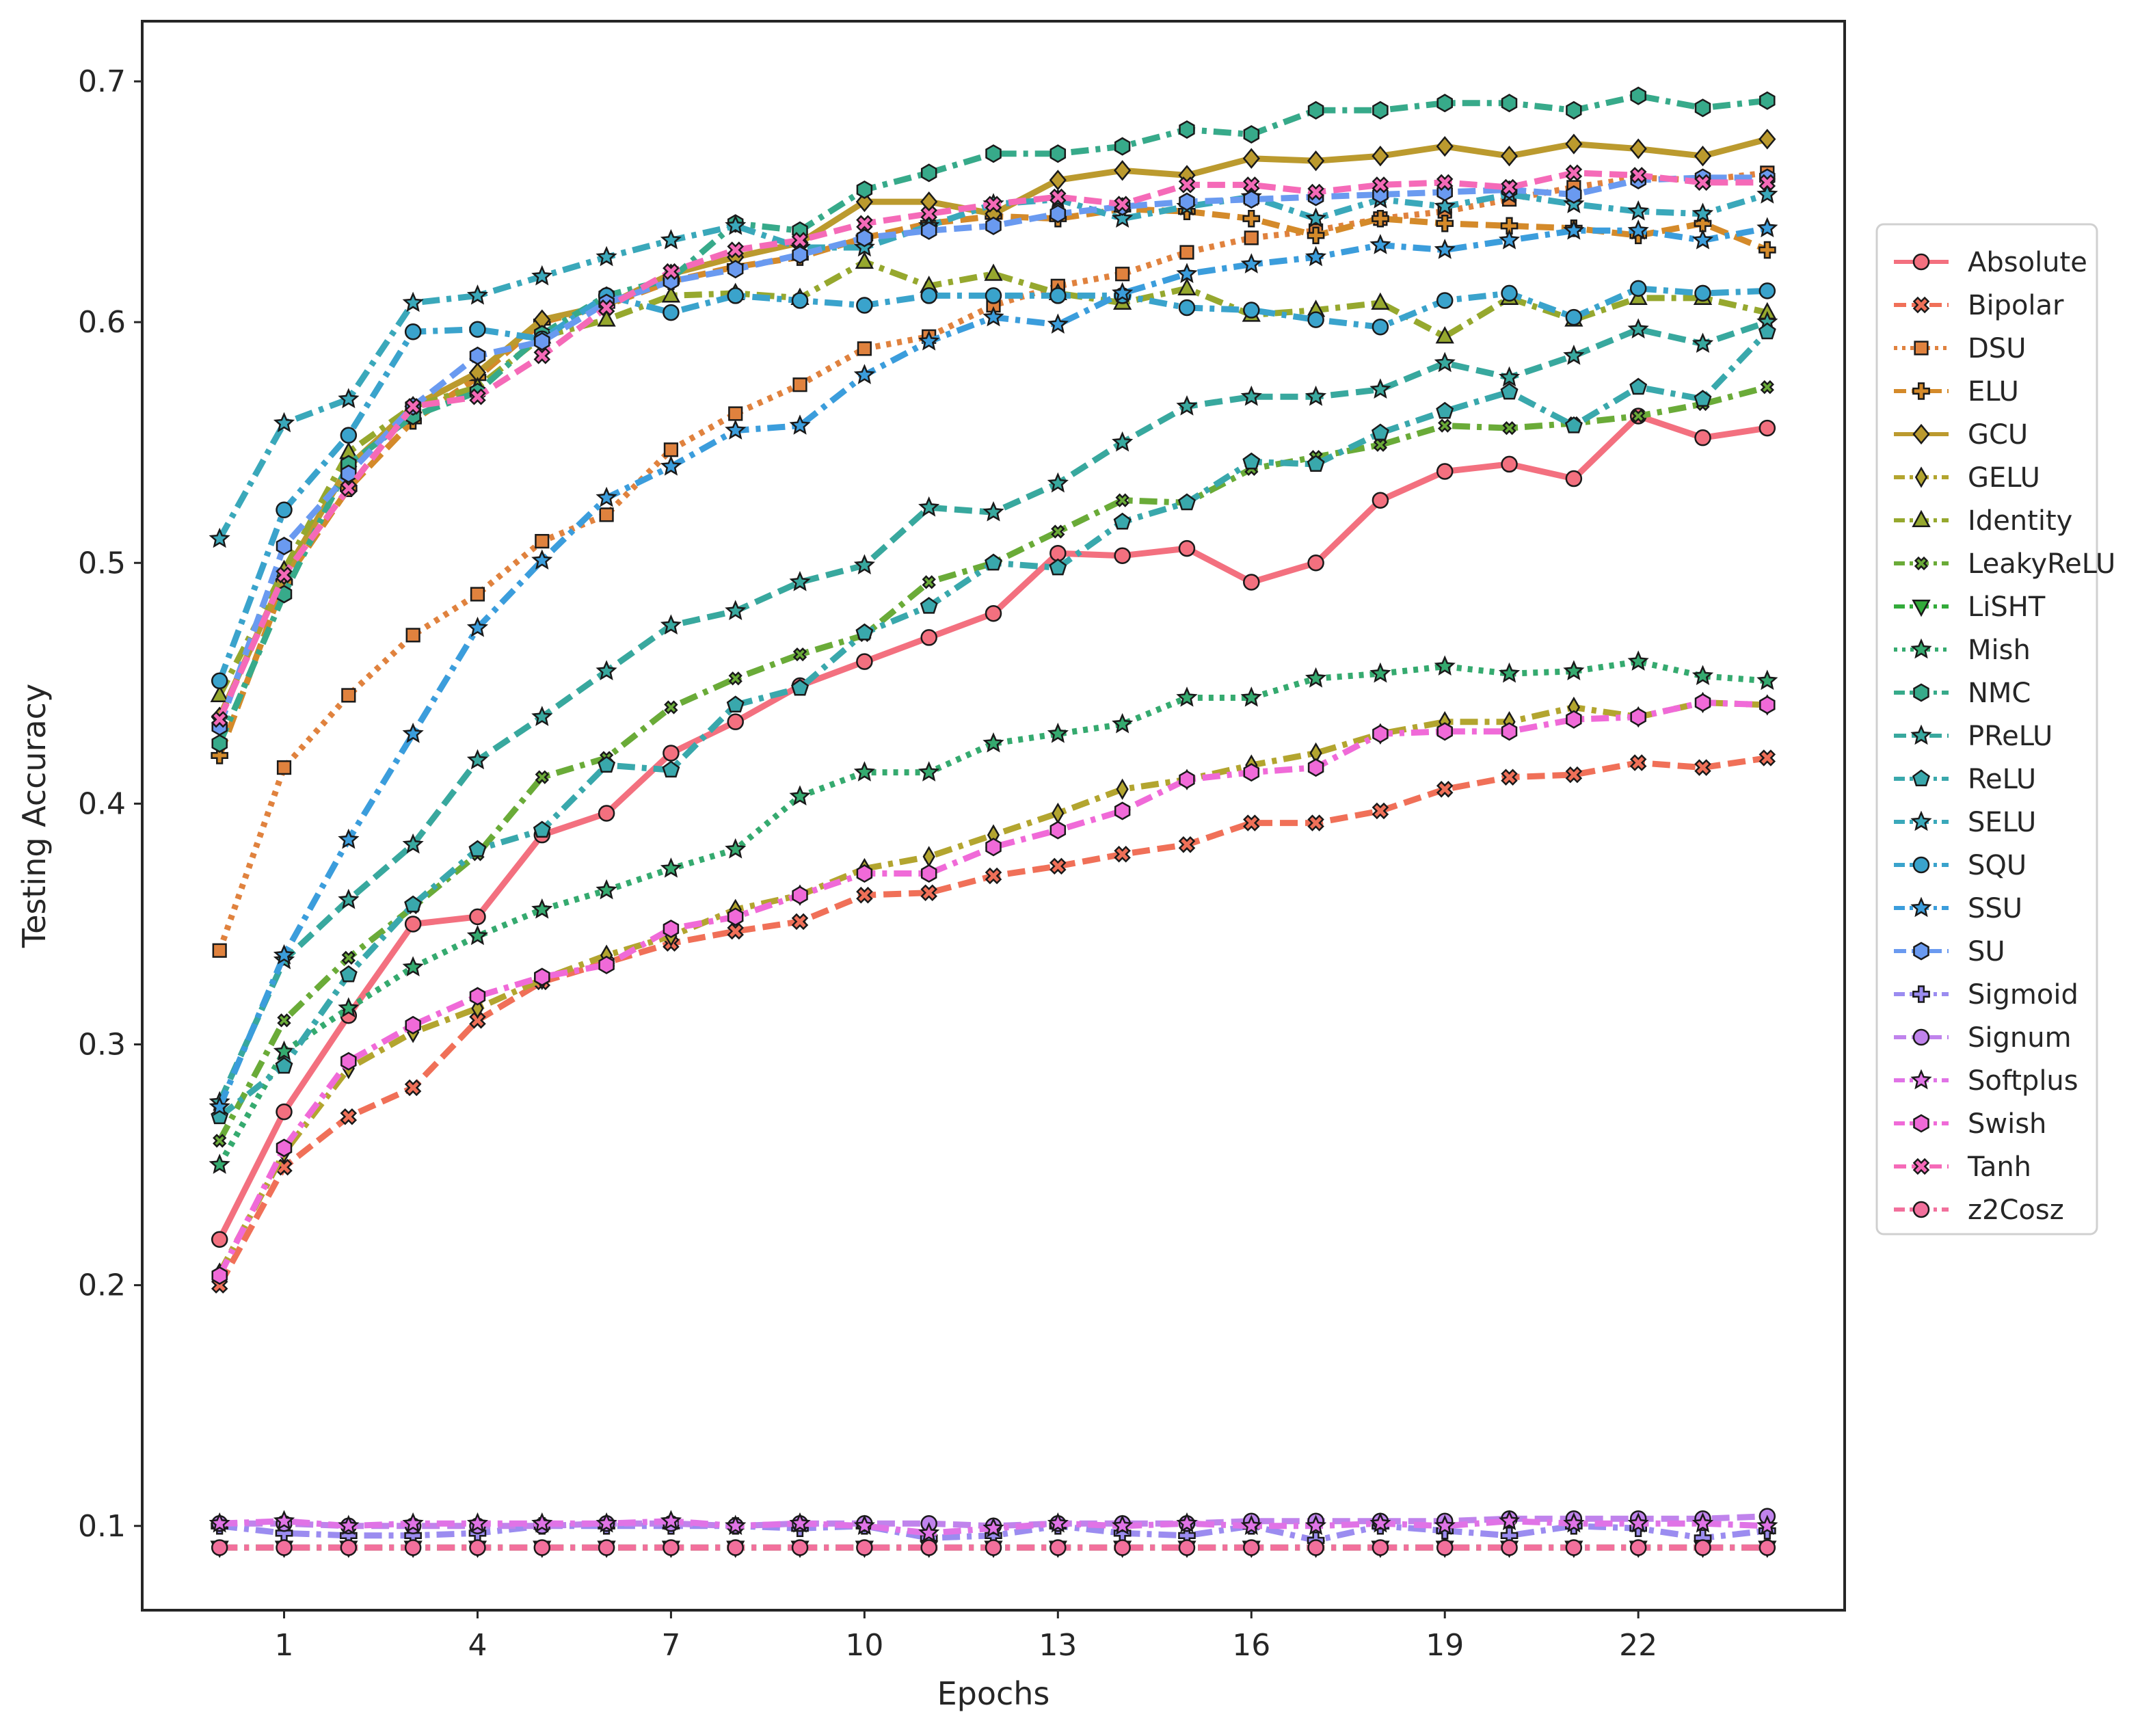  I want to click on y-axis-label: Testing Accuracy, so click(34, 816).